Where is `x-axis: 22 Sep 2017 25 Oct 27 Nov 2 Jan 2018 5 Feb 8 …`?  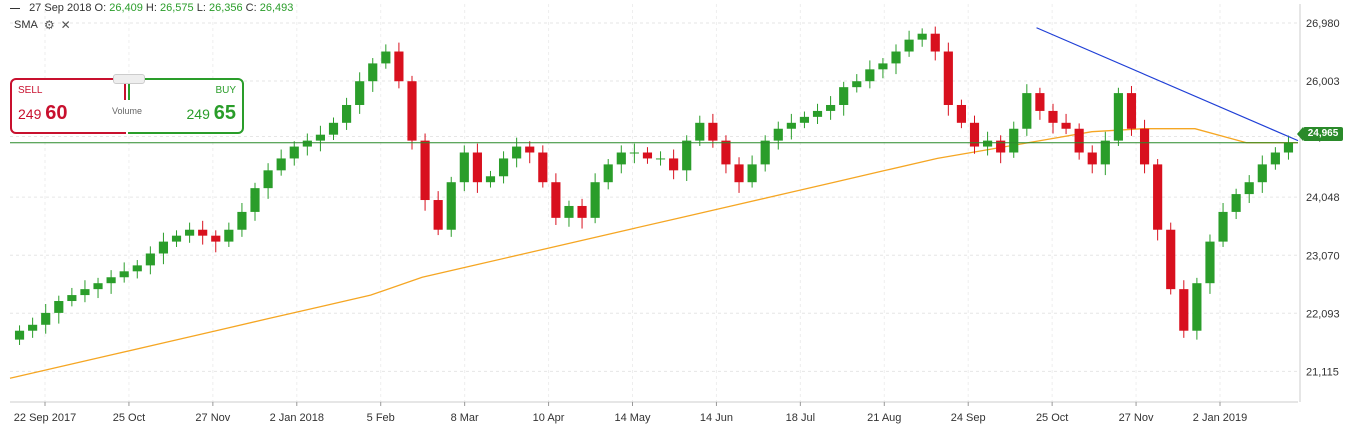
x-axis: 22 Sep 2017 25 Oct 27 Nov 2 Jan 2018 5 Feb 8 … is located at coordinates (654, 412).